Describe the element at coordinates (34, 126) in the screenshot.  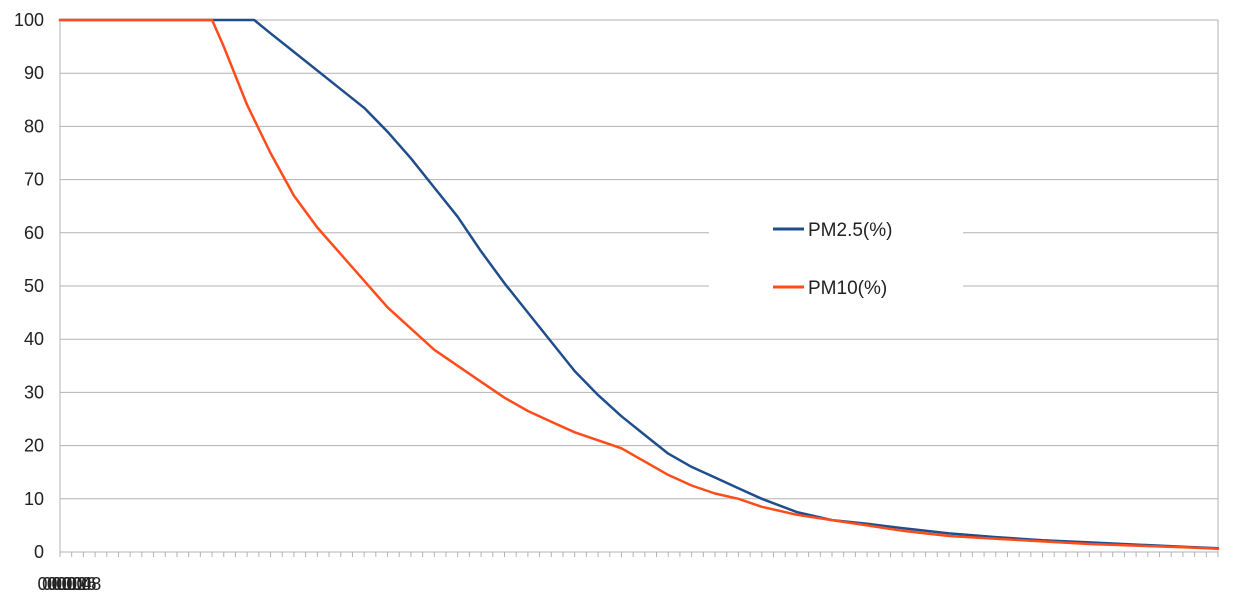
I see `y-tick-label: 80` at that location.